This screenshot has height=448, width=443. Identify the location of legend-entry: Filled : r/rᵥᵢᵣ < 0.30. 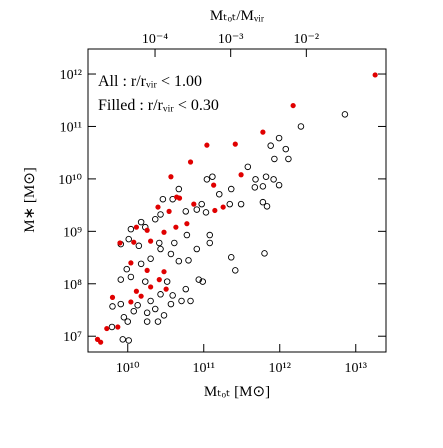
(158, 105).